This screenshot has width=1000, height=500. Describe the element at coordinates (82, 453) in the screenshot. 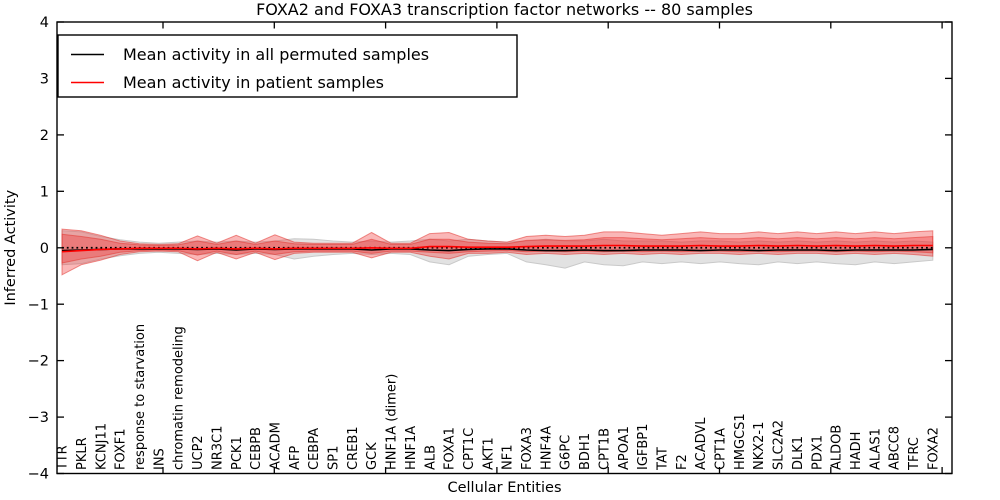

I see `x-category-label: PKLR` at that location.